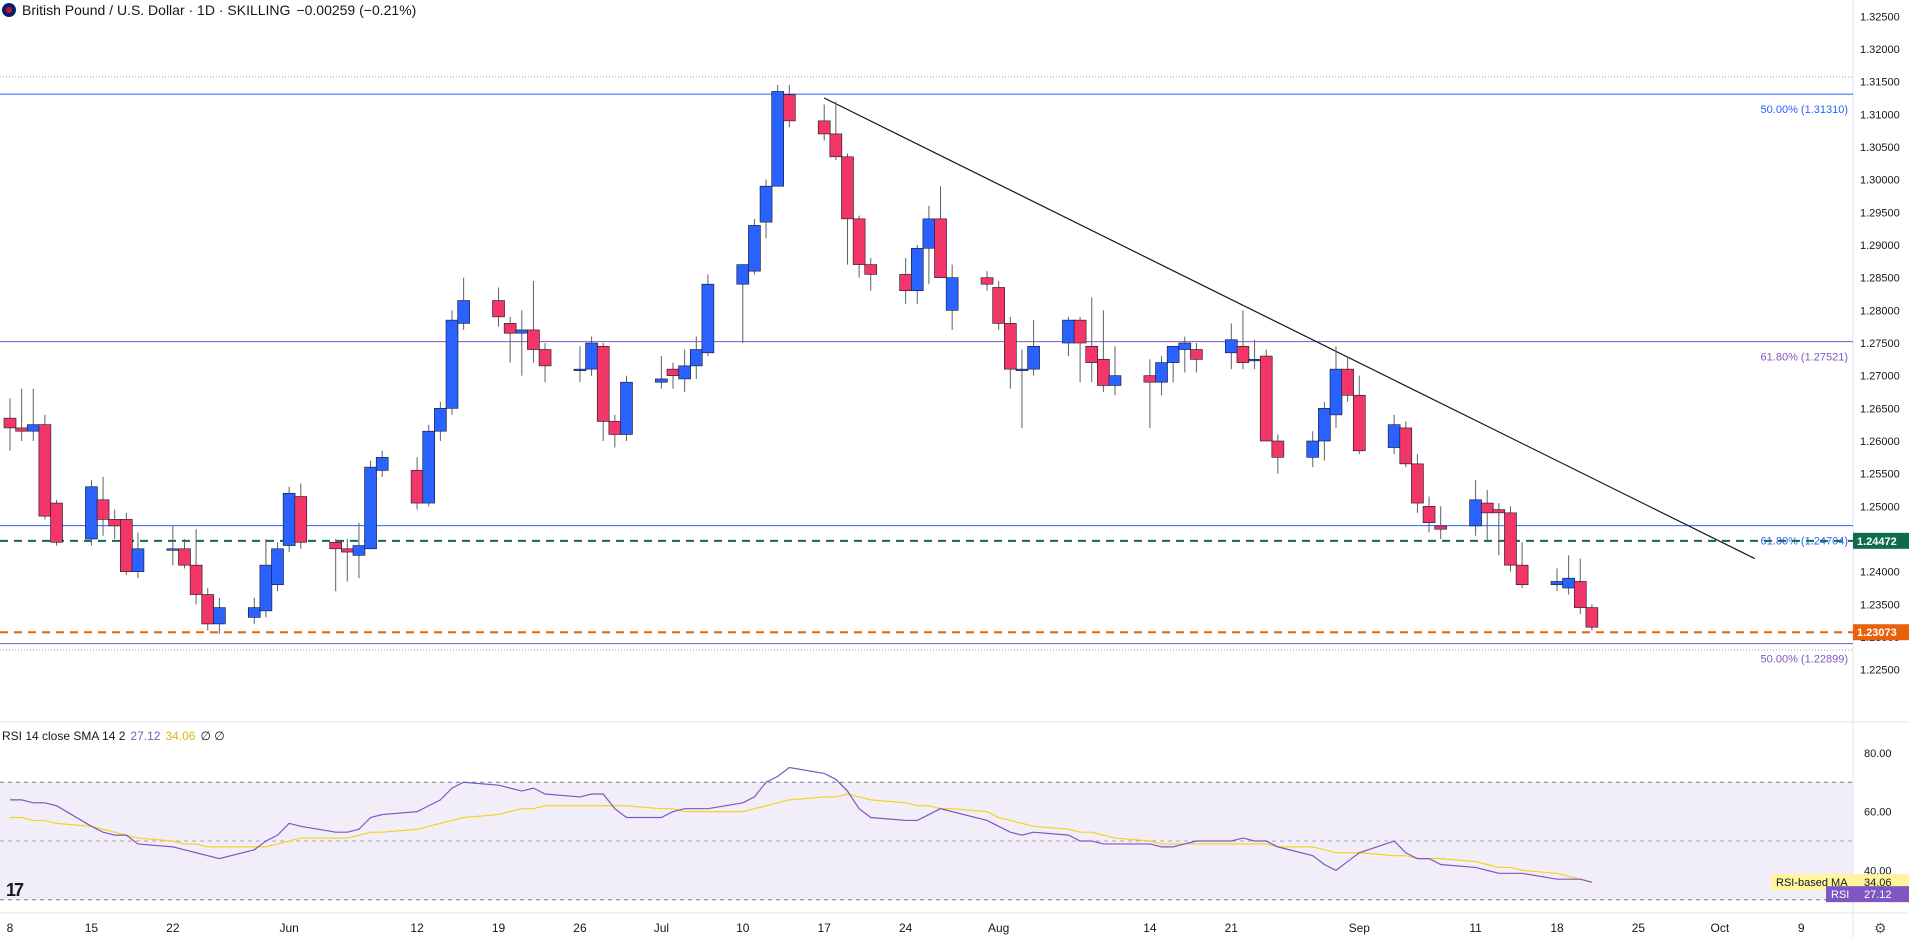 The width and height of the screenshot is (1909, 938). I want to click on price-axis-tick: 1.25000, so click(1880, 507).